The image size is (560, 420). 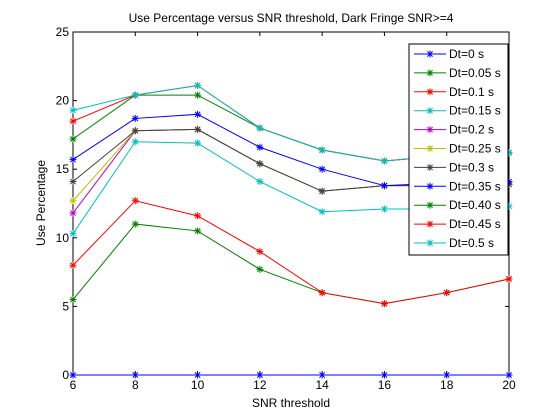 What do you see at coordinates (198, 385) in the screenshot?
I see `x-tick-label: 10` at bounding box center [198, 385].